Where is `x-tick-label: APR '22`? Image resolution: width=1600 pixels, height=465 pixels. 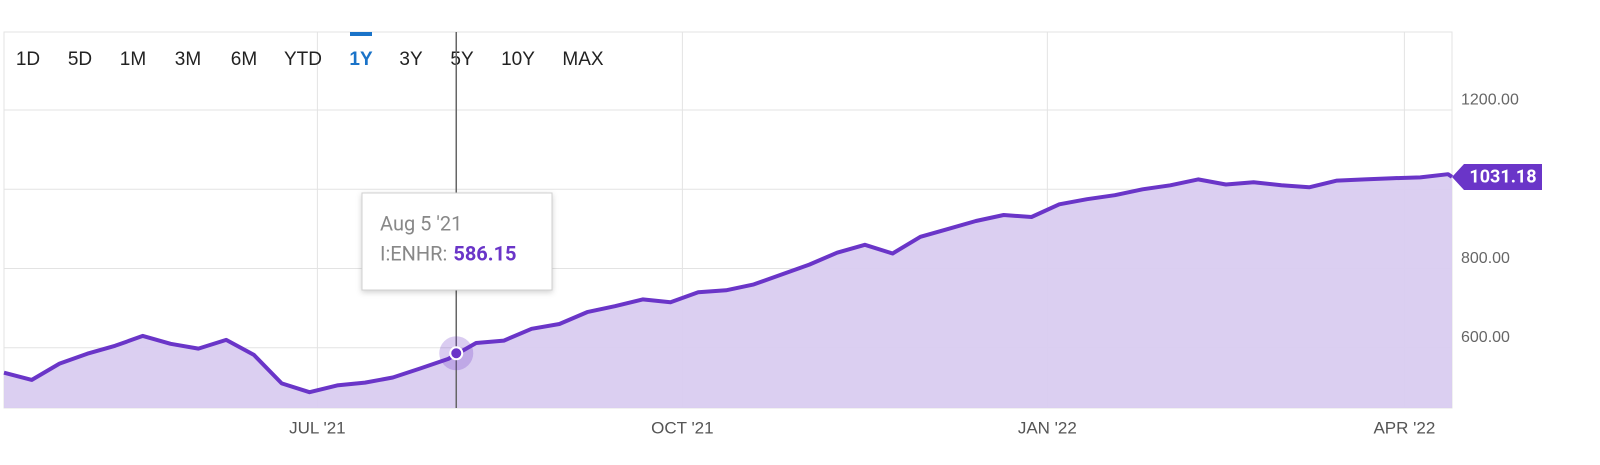 x-tick-label: APR '22 is located at coordinates (1404, 427).